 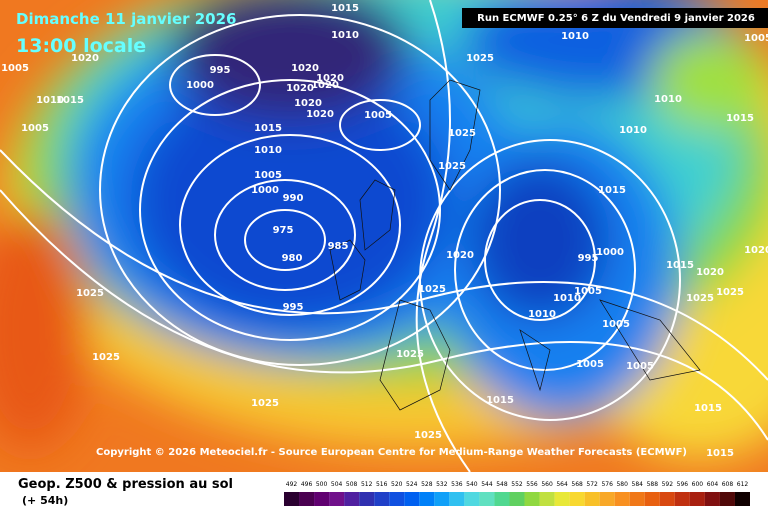 What do you see at coordinates (397, 484) in the screenshot?
I see `scale-tick-label: 520` at bounding box center [397, 484].